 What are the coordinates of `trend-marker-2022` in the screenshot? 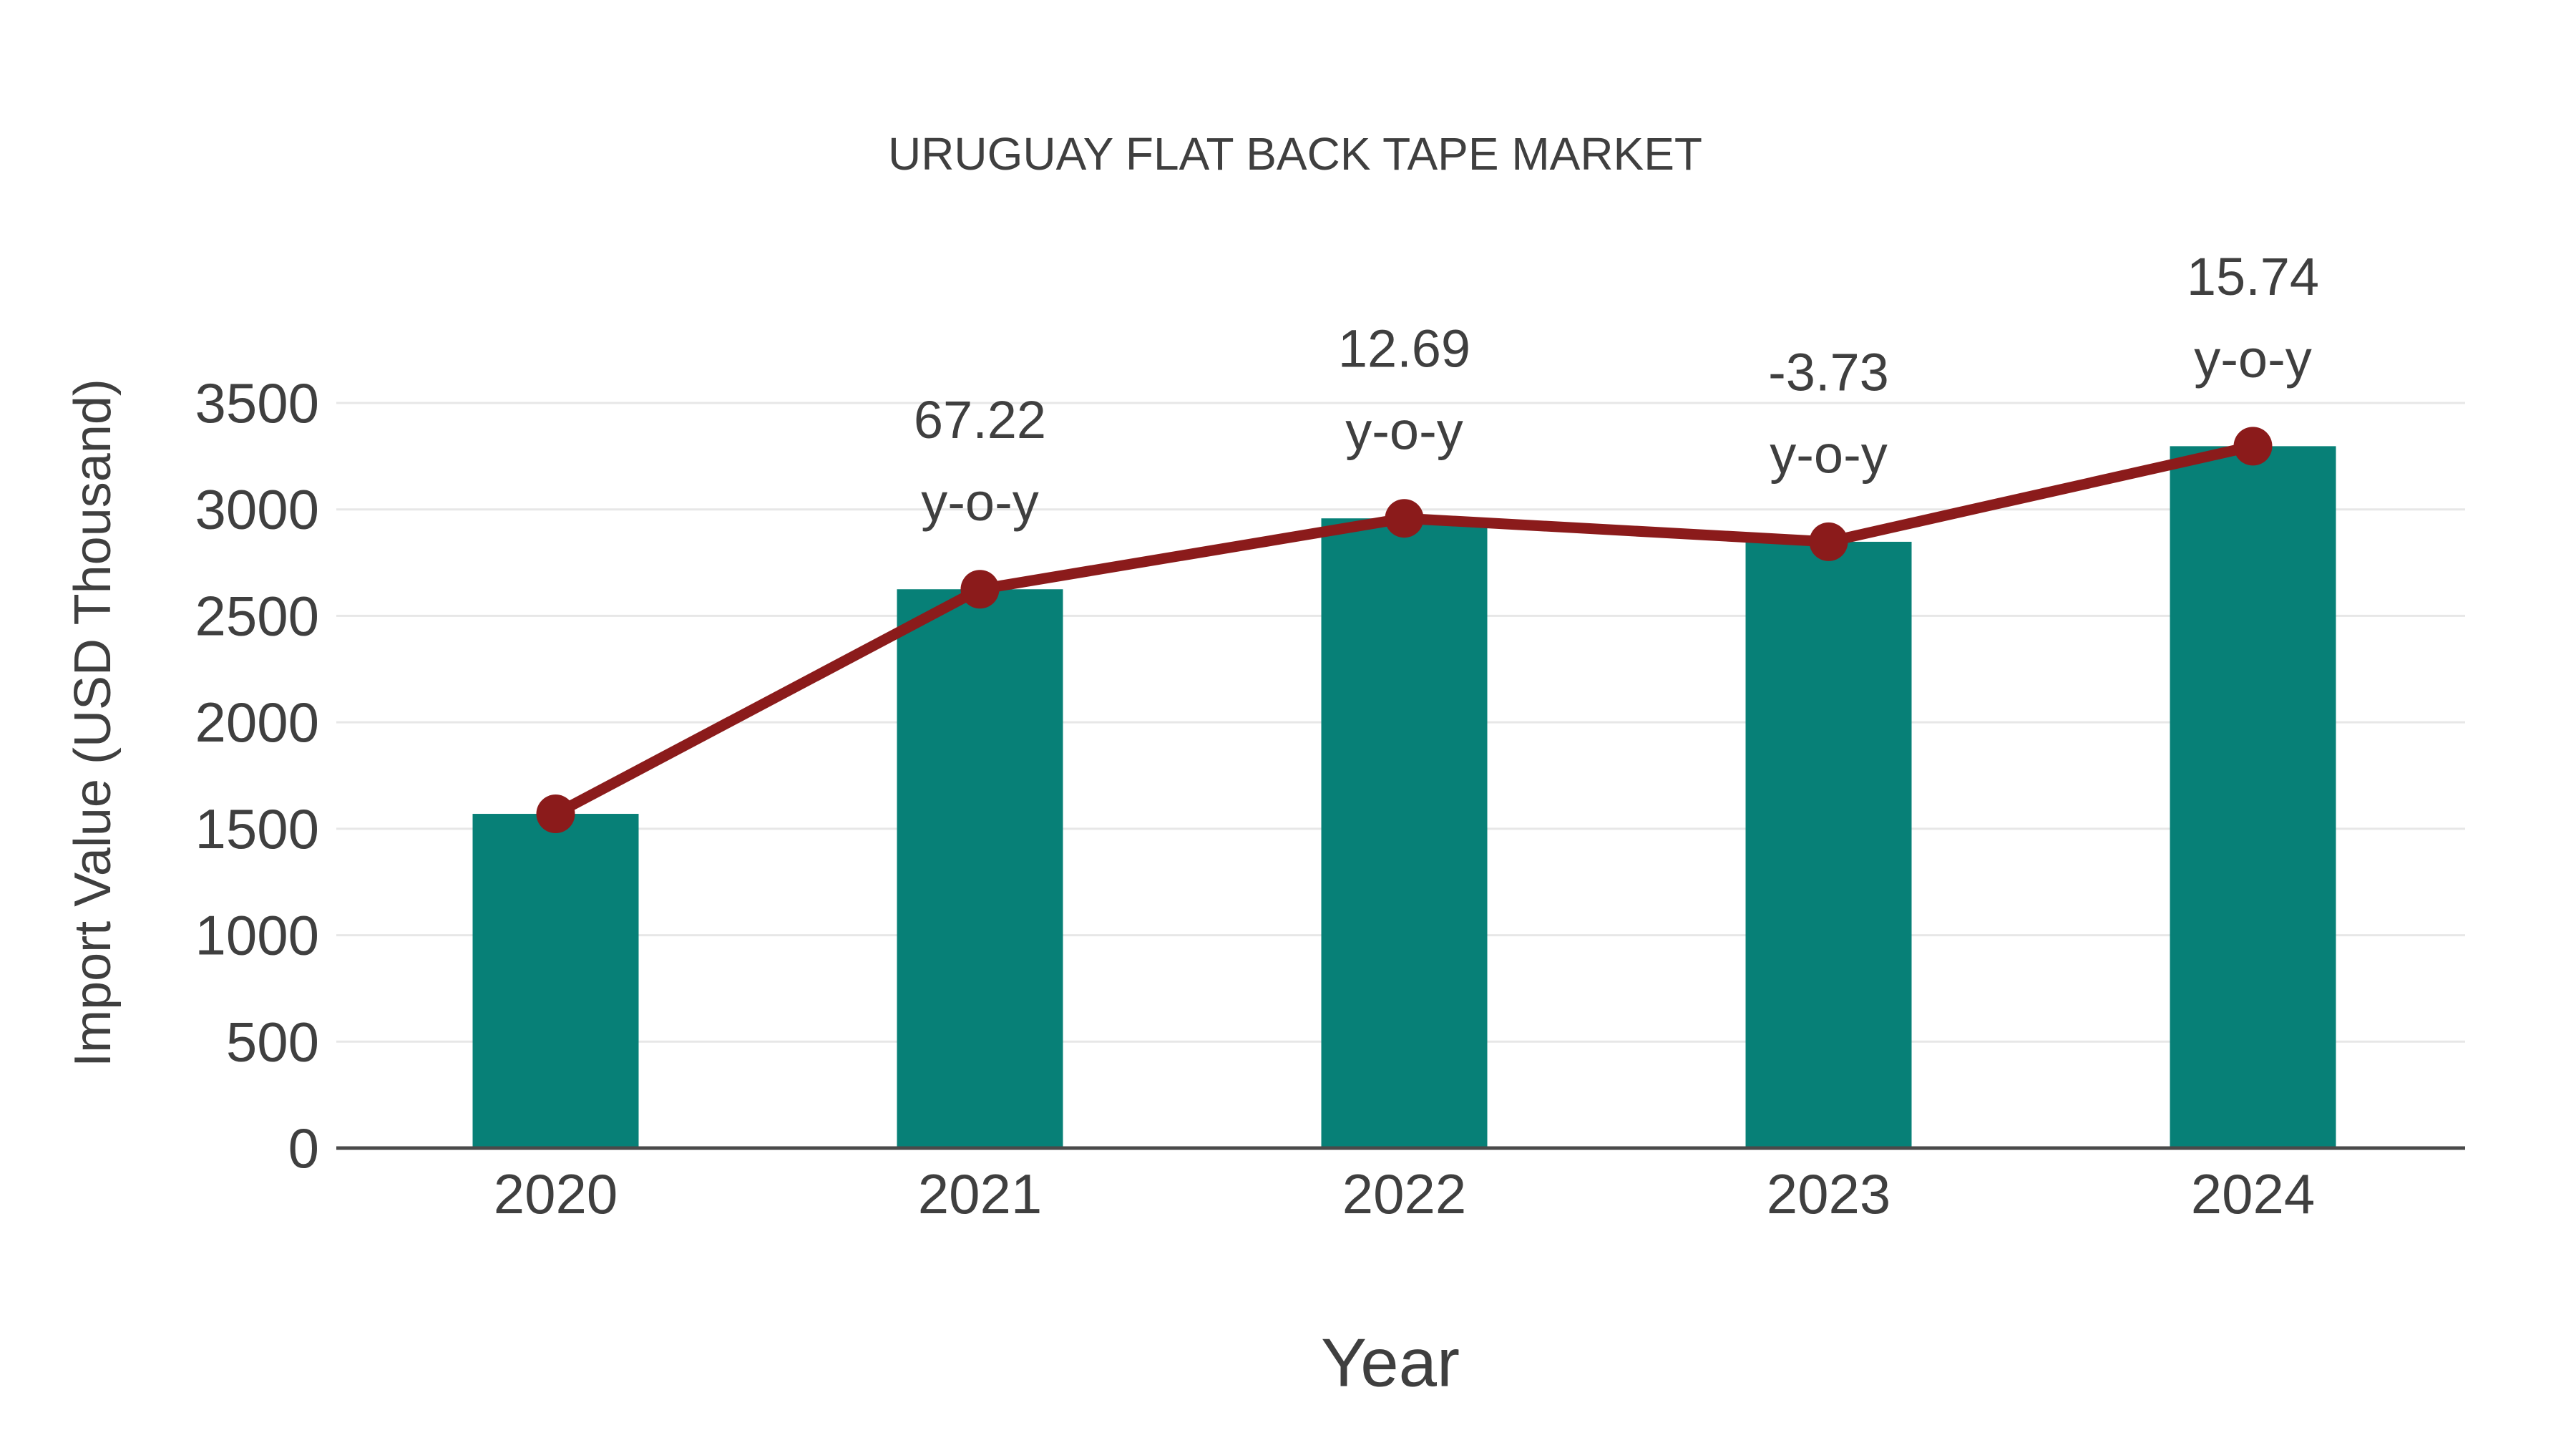 It's located at (1404, 518).